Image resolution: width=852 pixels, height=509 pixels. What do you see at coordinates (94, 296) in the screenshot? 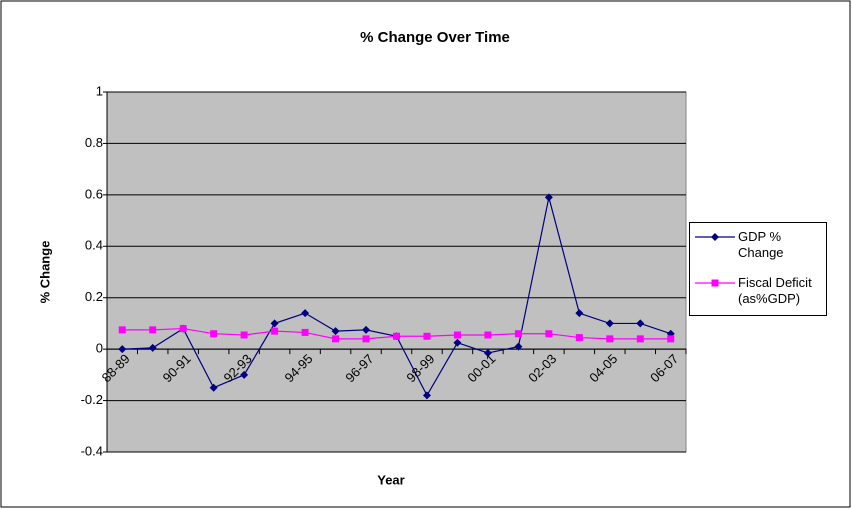
I see `y-tick-label: 0.2` at bounding box center [94, 296].